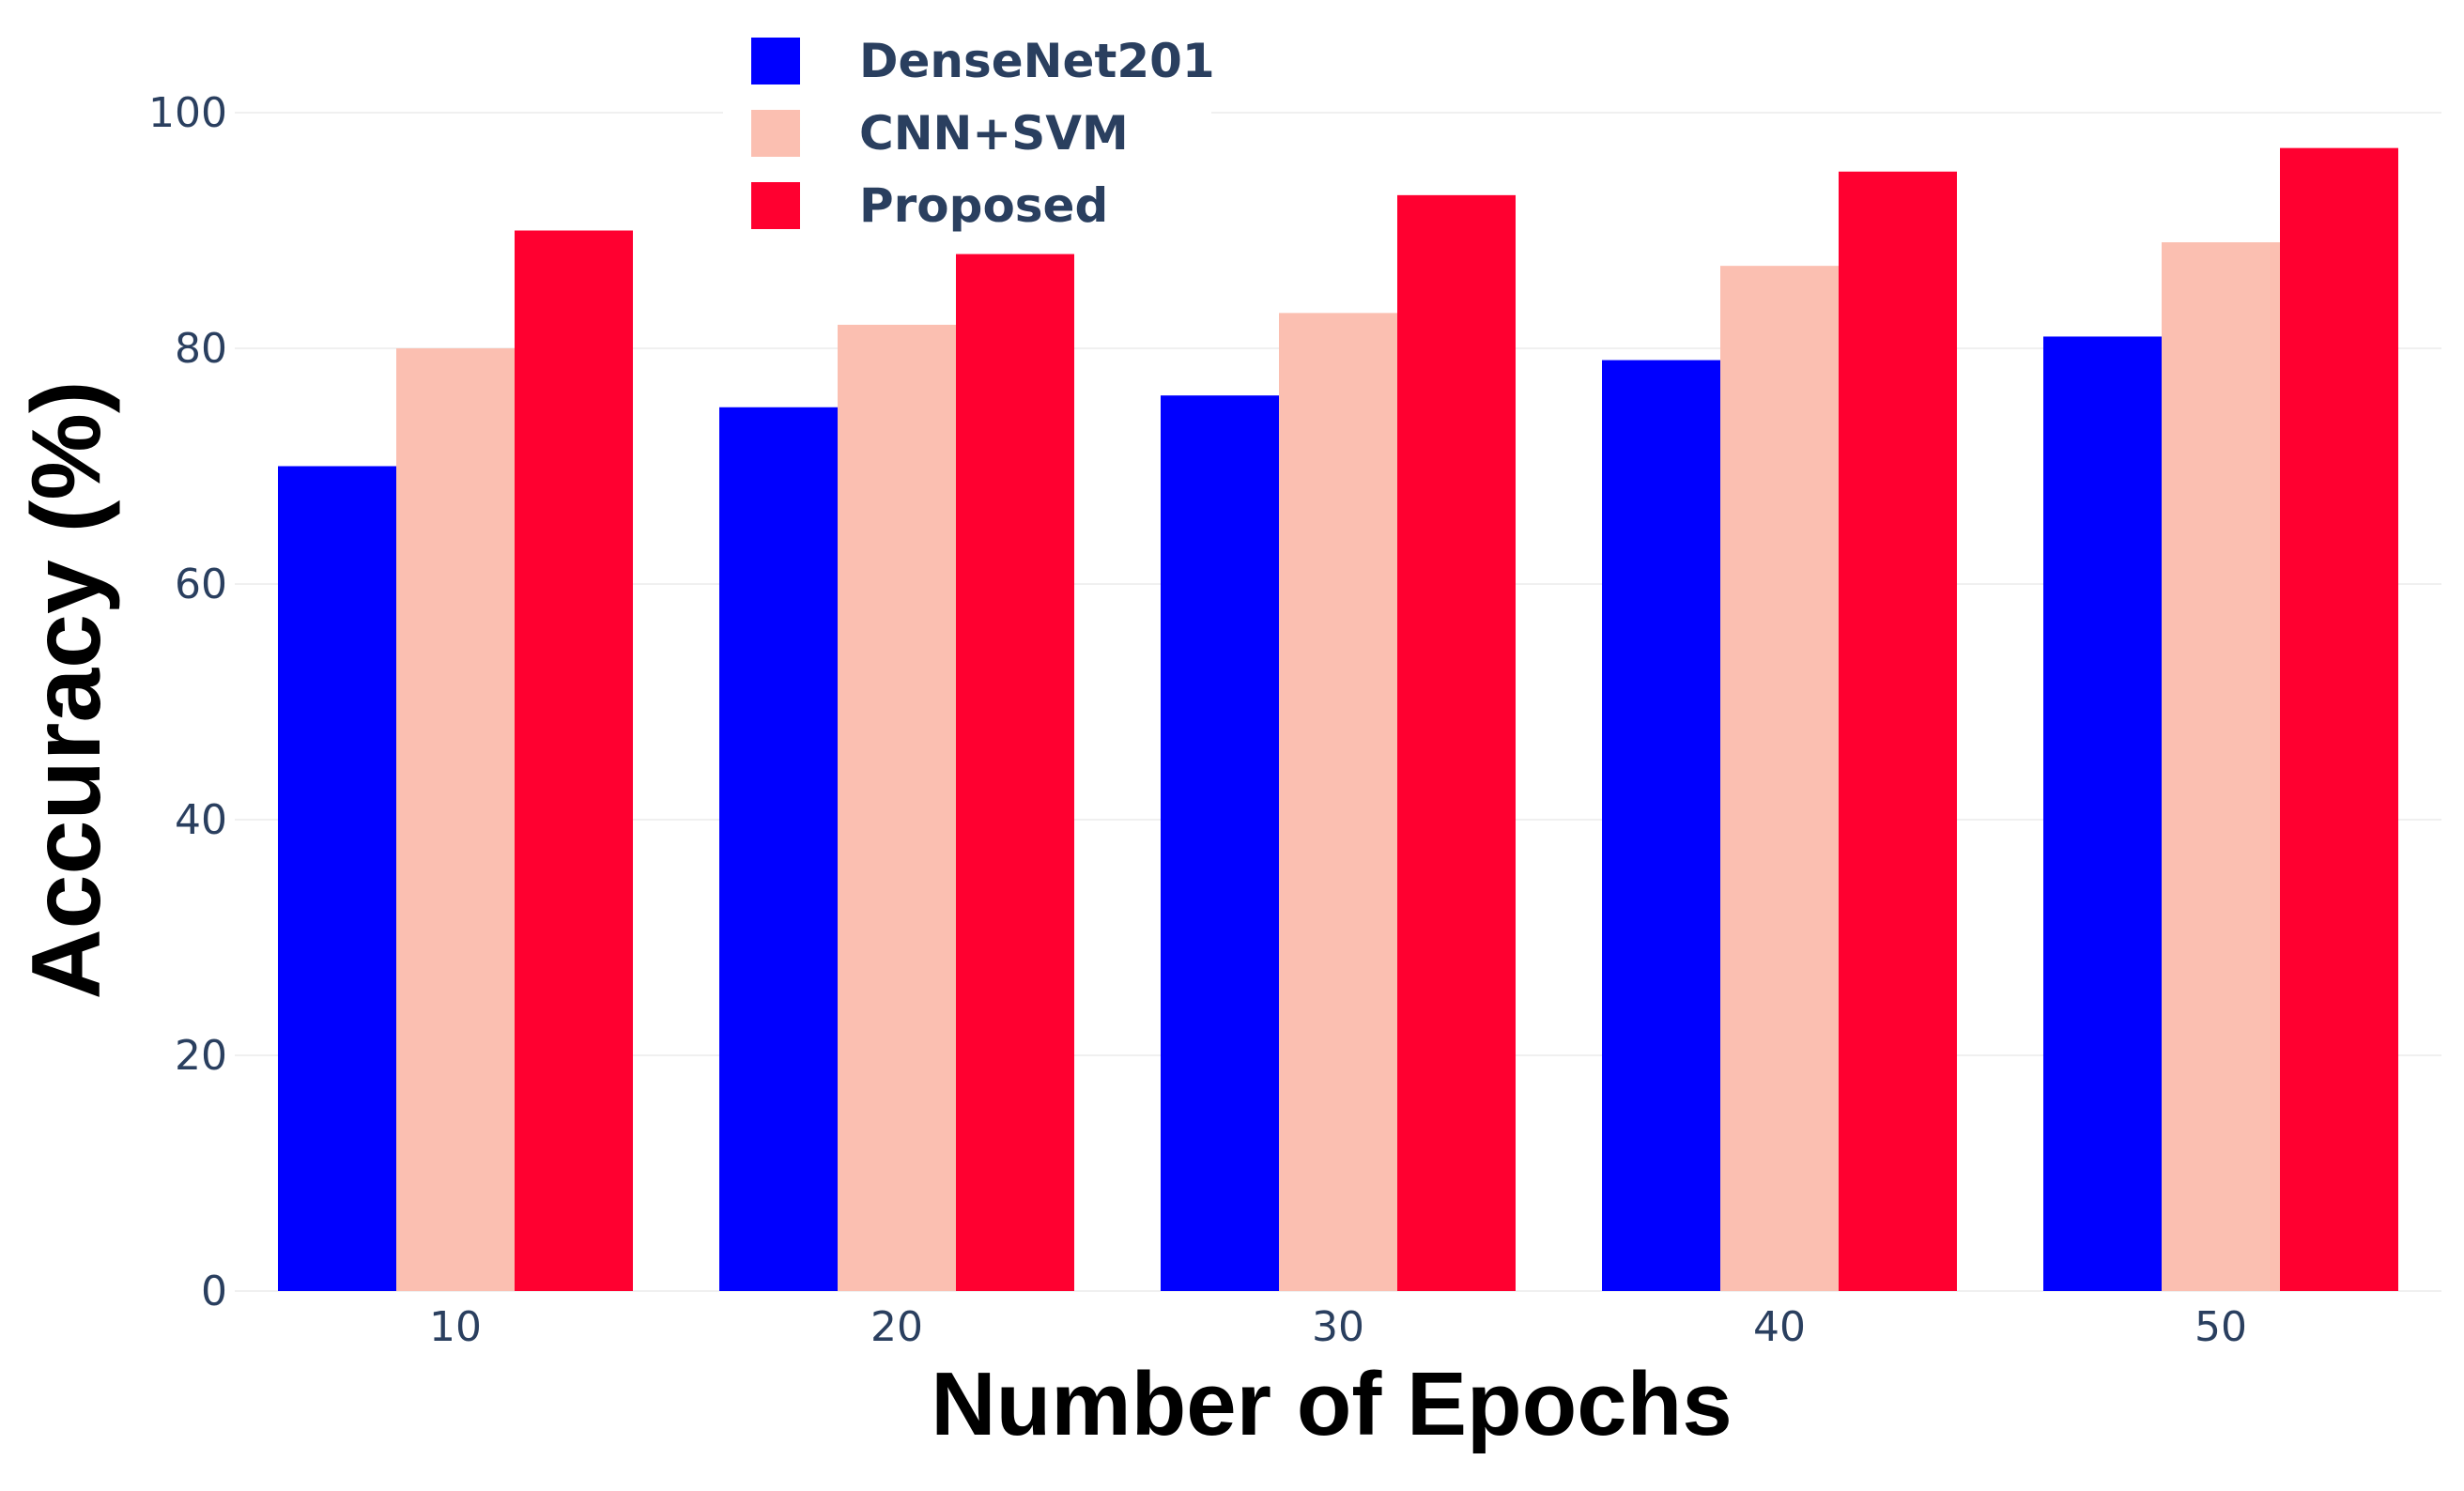 The width and height of the screenshot is (2464, 1491). What do you see at coordinates (201, 1056) in the screenshot?
I see `y-tick-label: 20` at bounding box center [201, 1056].